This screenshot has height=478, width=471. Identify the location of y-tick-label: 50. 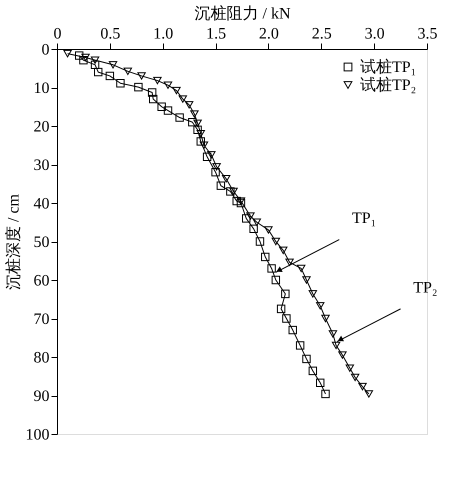
(42, 242).